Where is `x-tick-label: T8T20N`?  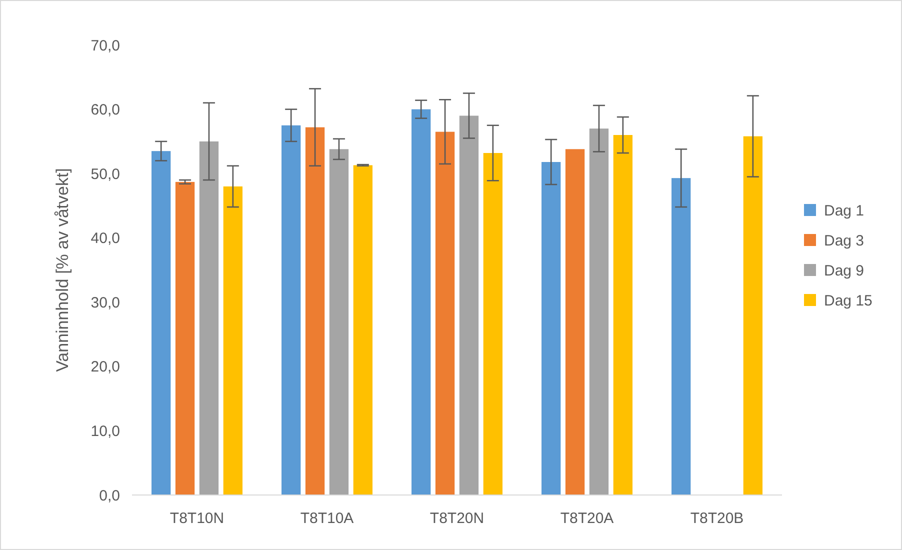
x-tick-label: T8T20N is located at coordinates (457, 518).